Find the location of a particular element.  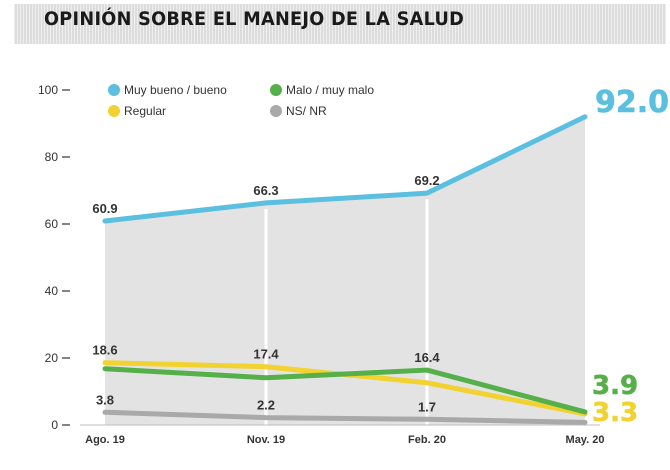

end-value-label: 3.9 is located at coordinates (615, 386).